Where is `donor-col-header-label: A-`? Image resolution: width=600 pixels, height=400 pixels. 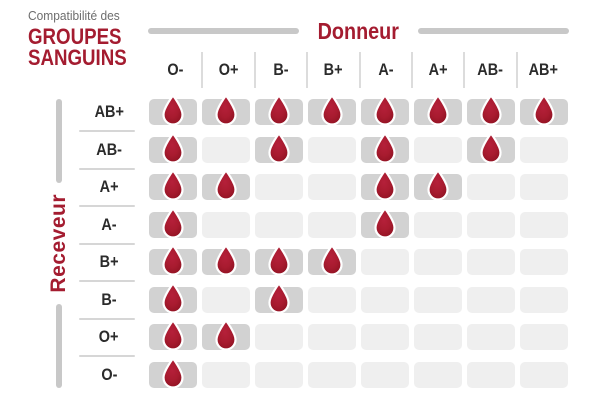 donor-col-header-label: A- is located at coordinates (386, 69).